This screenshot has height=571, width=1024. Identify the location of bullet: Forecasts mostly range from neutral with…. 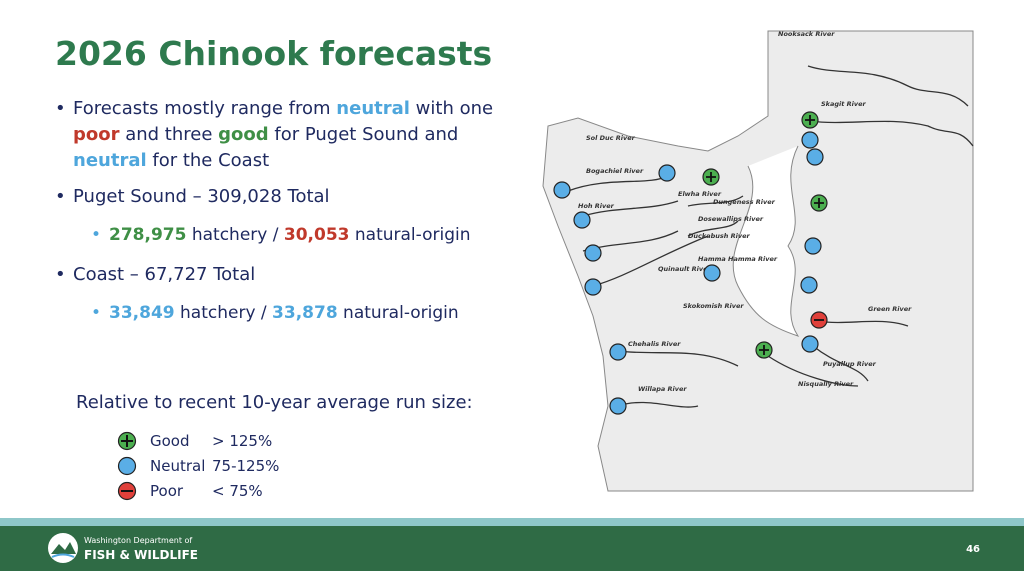
(290, 135).